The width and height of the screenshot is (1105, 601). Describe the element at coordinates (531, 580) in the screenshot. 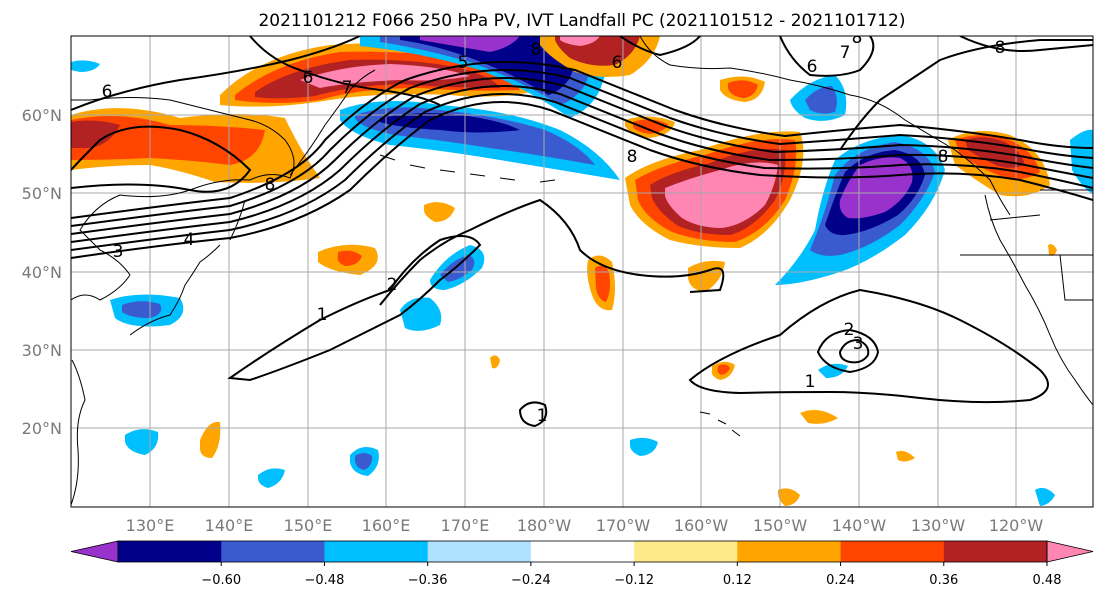

I see `colorbar-tick-label: −0.24` at that location.